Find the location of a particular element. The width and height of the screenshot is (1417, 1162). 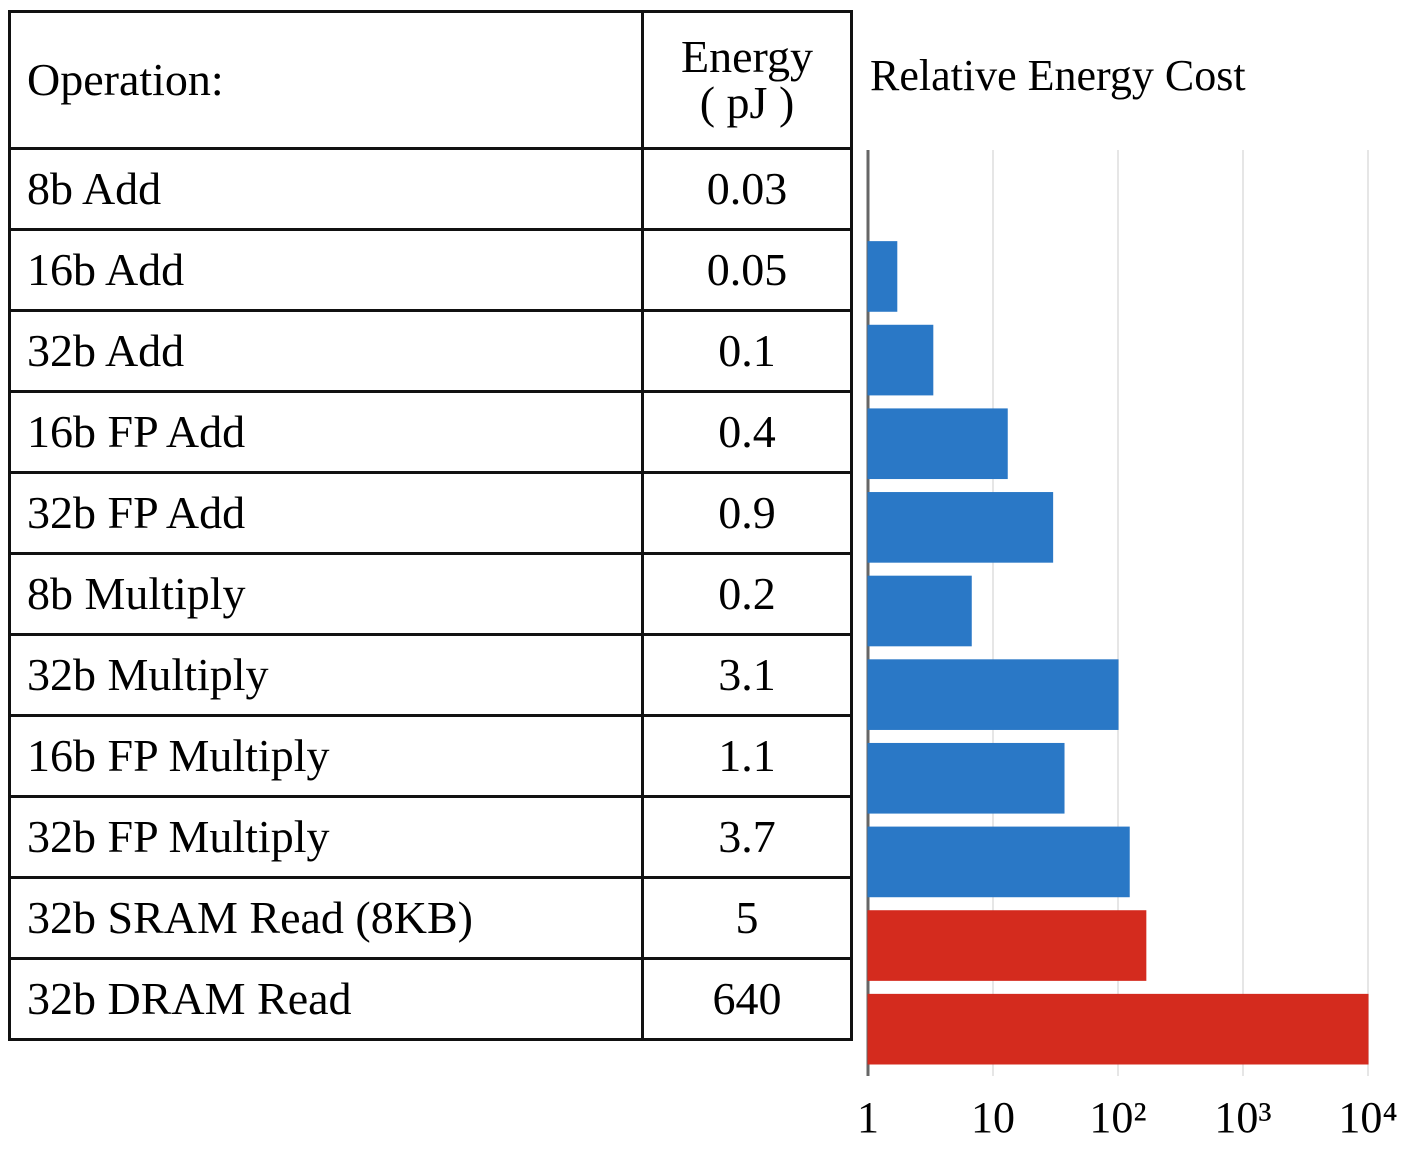

table-row: 32b Multiply 3.1 is located at coordinates (430, 675).